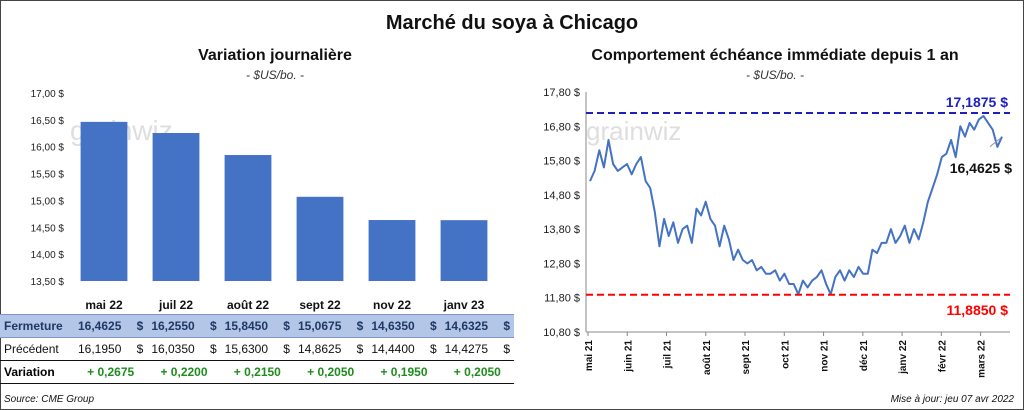 Image resolution: width=1024 pixels, height=410 pixels. Describe the element at coordinates (785, 354) in the screenshot. I see `x-tick-label: oct 21` at that location.